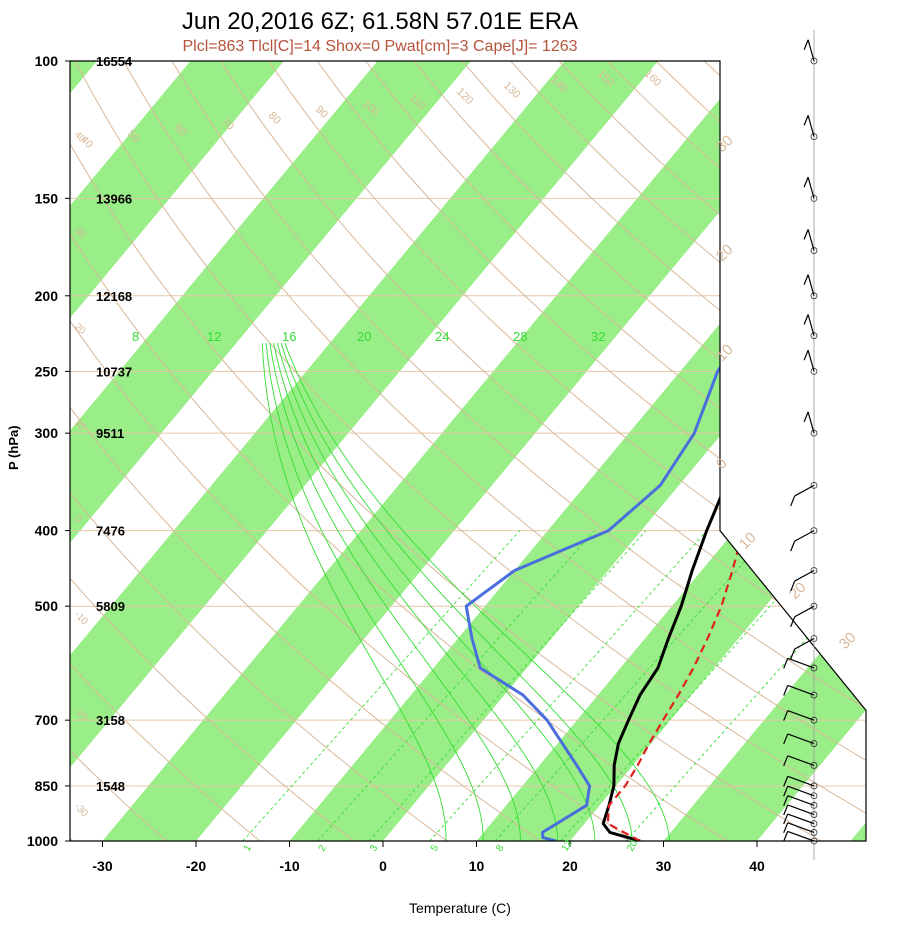 The width and height of the screenshot is (900, 930). What do you see at coordinates (520, 336) in the screenshot?
I see `mixing-ratio-label: 28` at bounding box center [520, 336].